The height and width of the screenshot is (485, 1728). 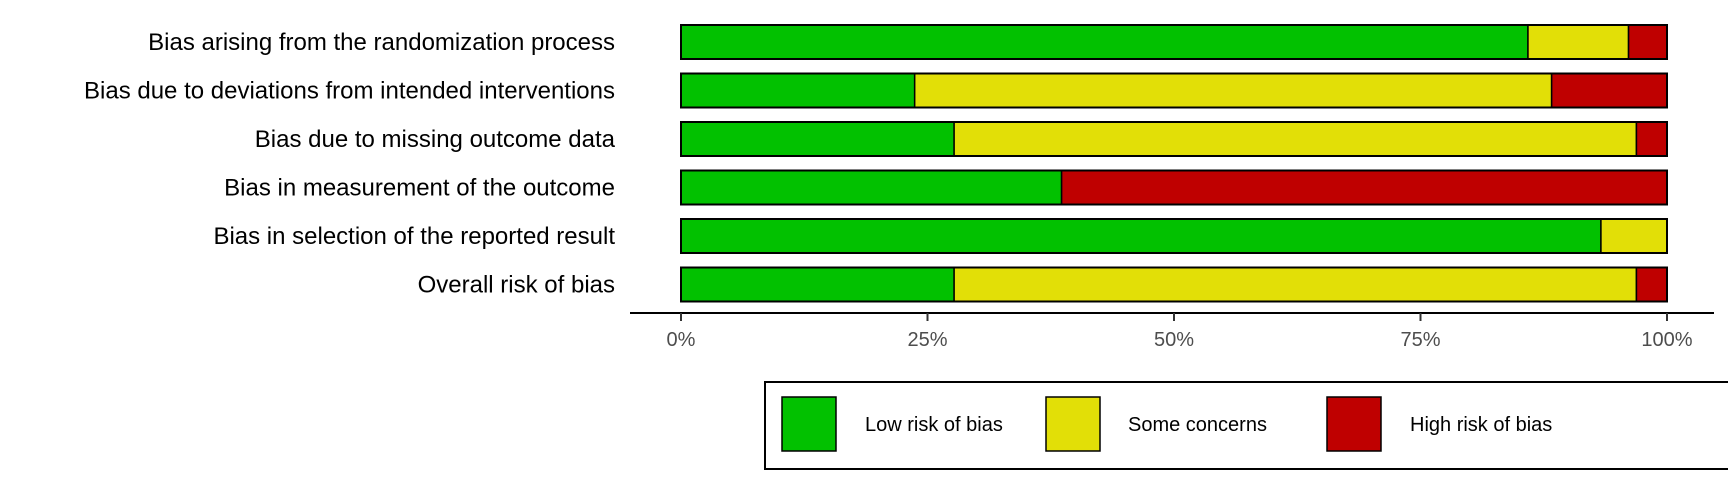 I want to click on category-label: Overall risk of bias, so click(x=516, y=285).